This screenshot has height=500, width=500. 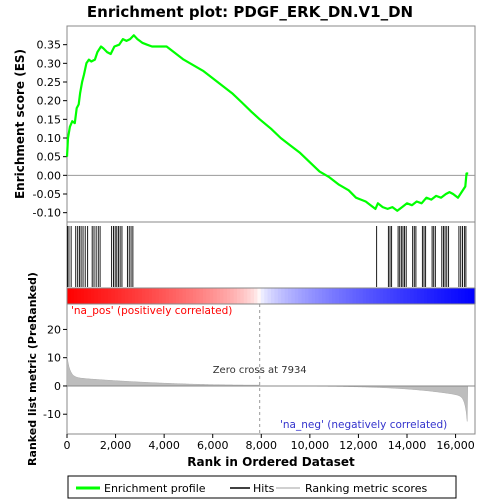 What do you see at coordinates (49, 63) in the screenshot?
I see `es-y-tick-label: 0.30` at bounding box center [49, 63].